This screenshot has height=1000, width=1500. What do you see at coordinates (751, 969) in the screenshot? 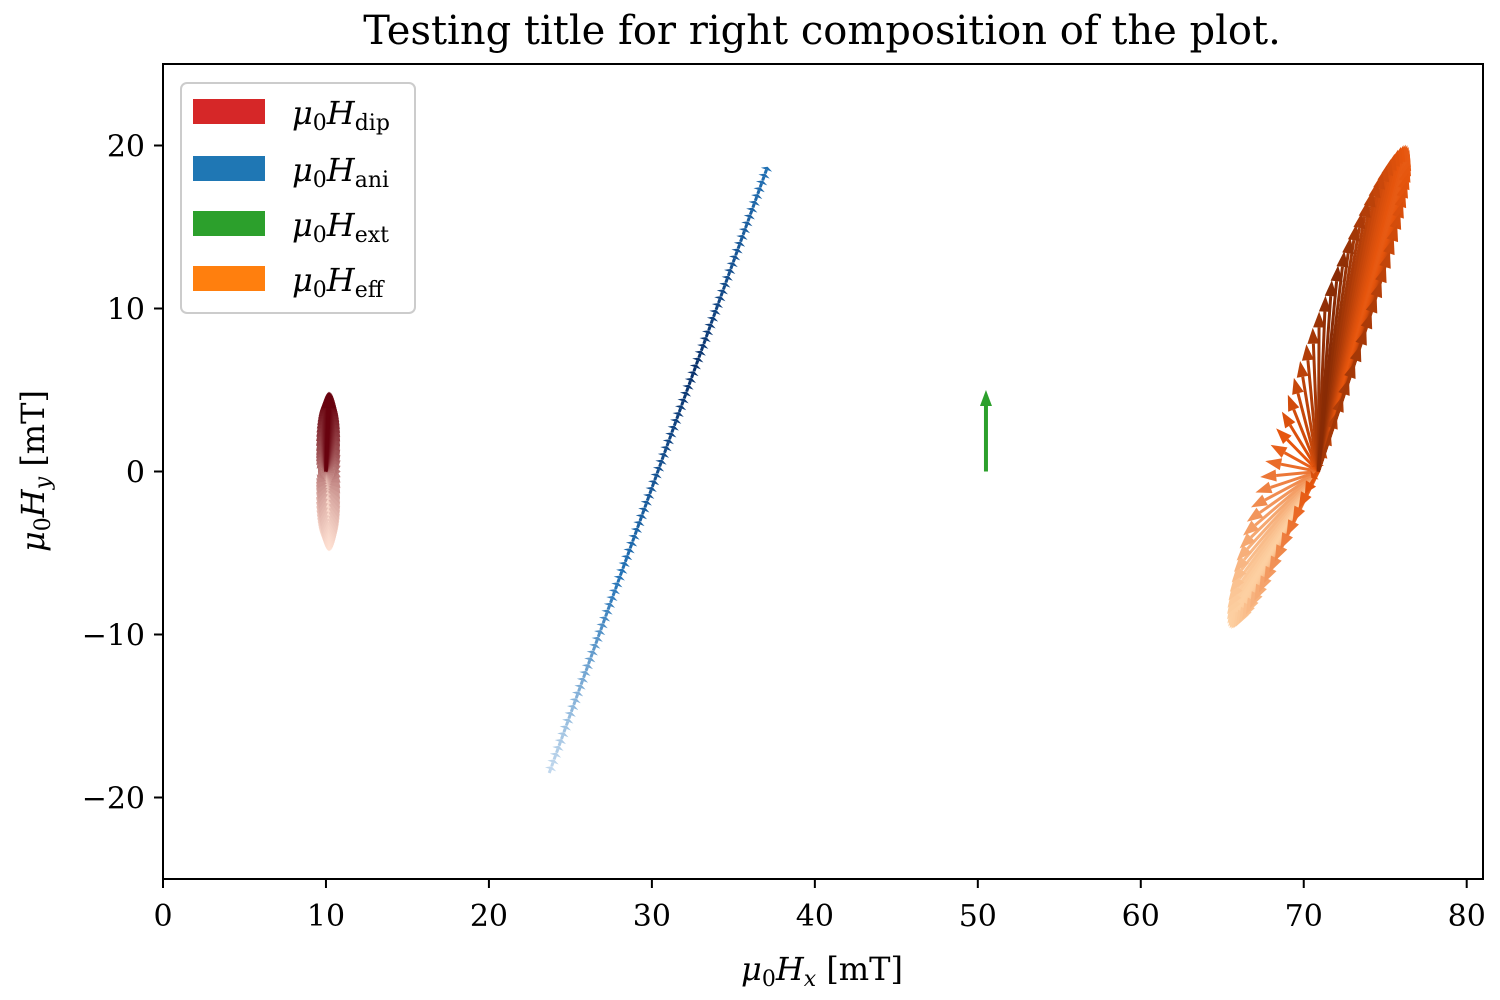
I see `x-axis-label-symbol: μ` at bounding box center [751, 969].